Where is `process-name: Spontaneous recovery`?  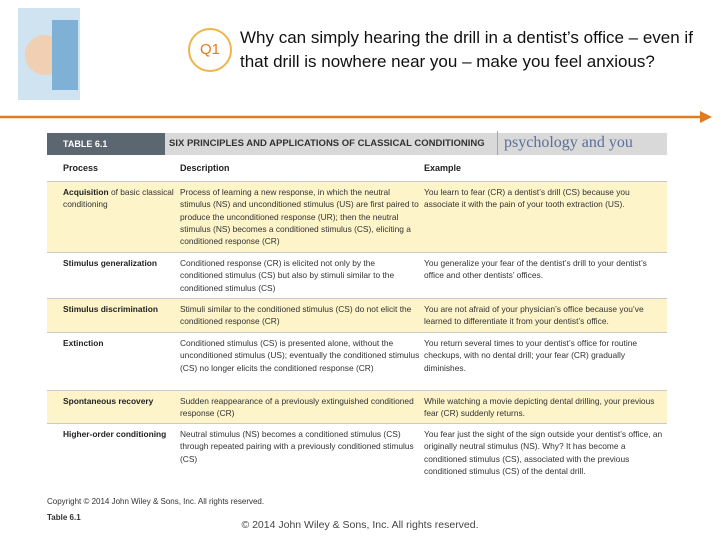
process-name: Spontaneous recovery is located at coordinates (108, 401).